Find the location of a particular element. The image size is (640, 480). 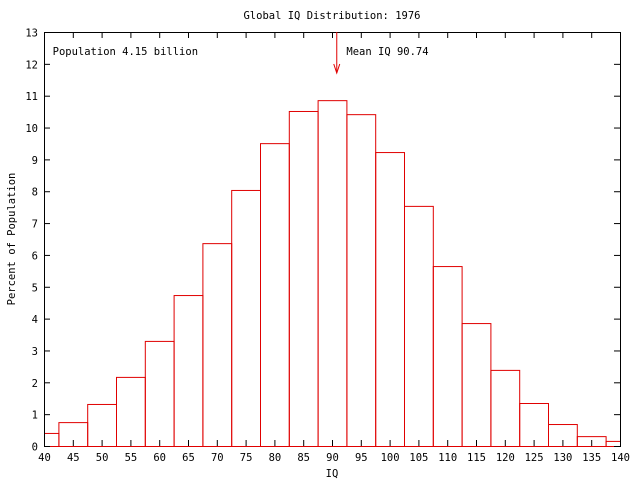

arrow-head-icon is located at coordinates (337, 69).